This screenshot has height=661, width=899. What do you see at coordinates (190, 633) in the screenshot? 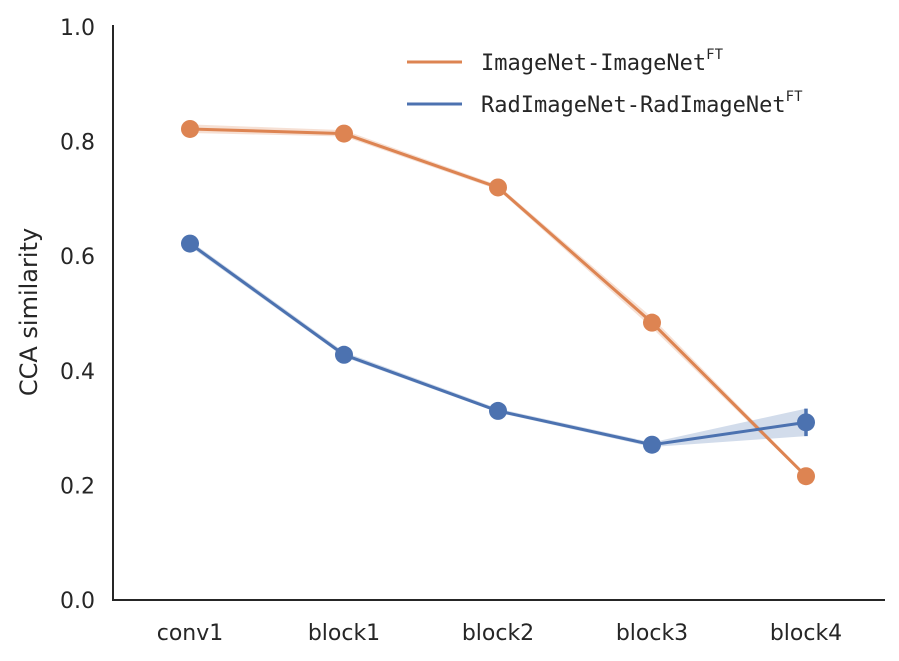
I see `x-tick-label: conv1` at bounding box center [190, 633].